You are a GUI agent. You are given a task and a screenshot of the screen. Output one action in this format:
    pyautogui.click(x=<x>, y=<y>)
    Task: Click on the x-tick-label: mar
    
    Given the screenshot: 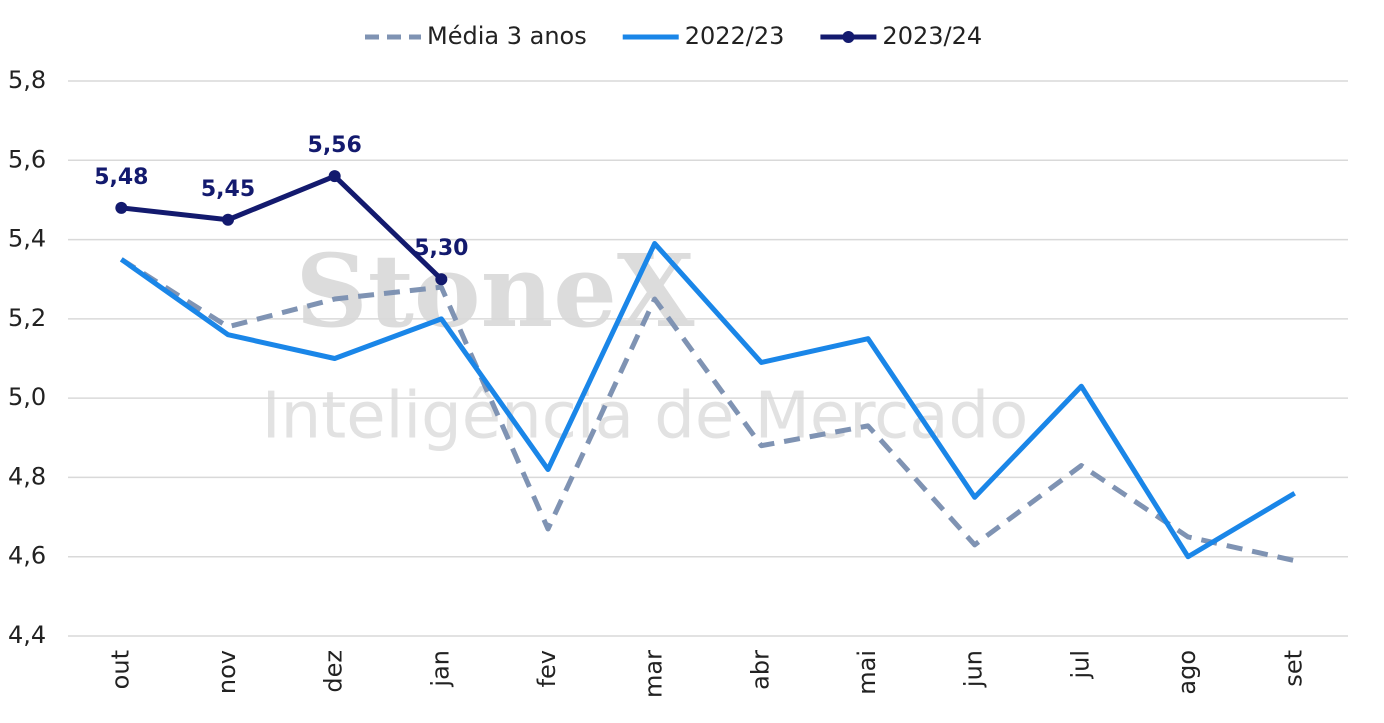 What is the action you would take?
    pyautogui.click(x=654, y=674)
    